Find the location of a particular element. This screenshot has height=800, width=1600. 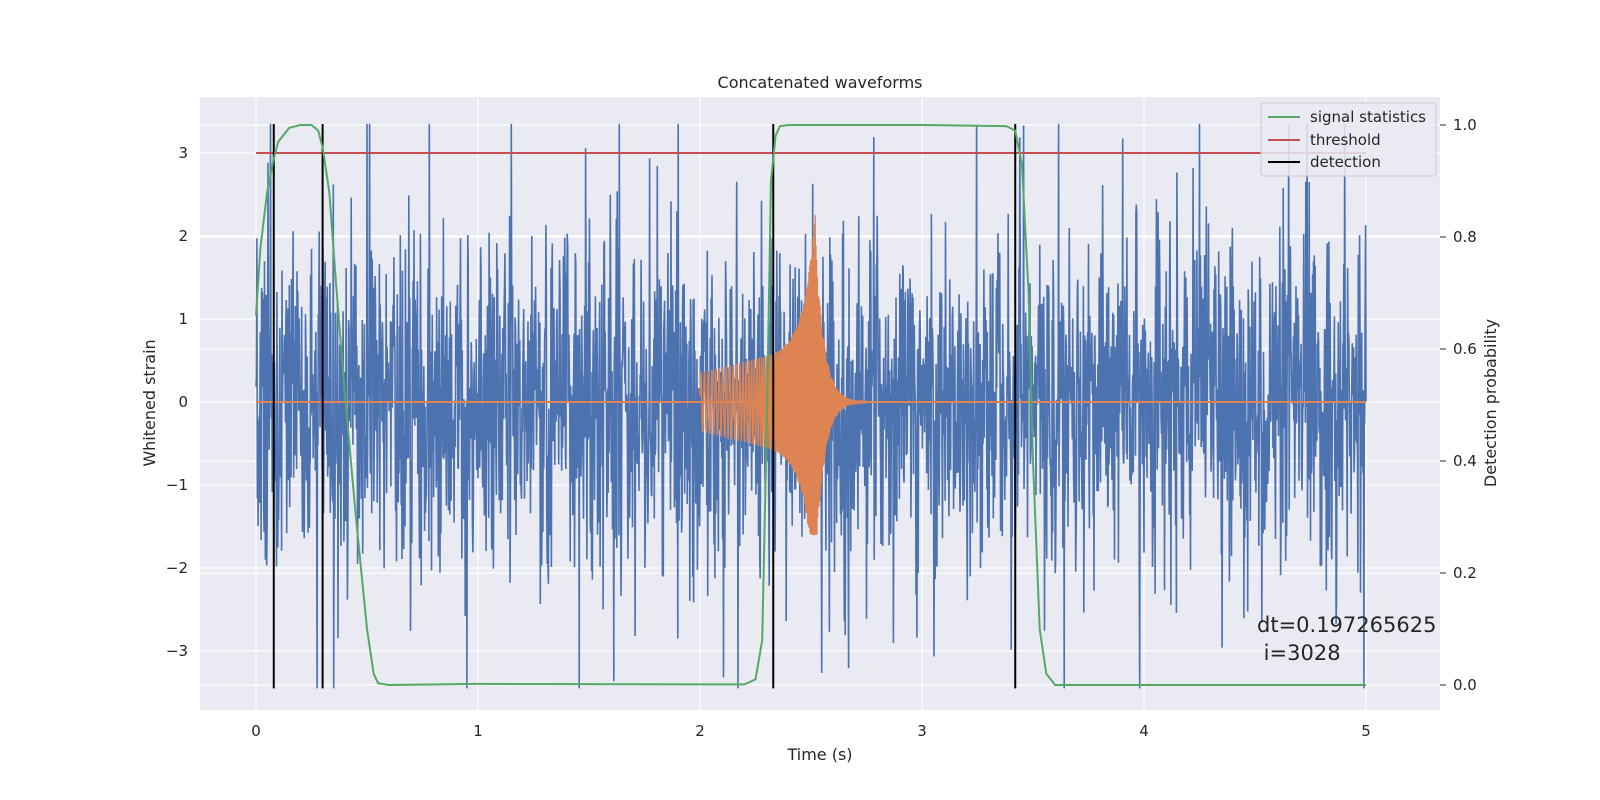

y2-tick-label-0: 0.0 is located at coordinates (1465, 685).